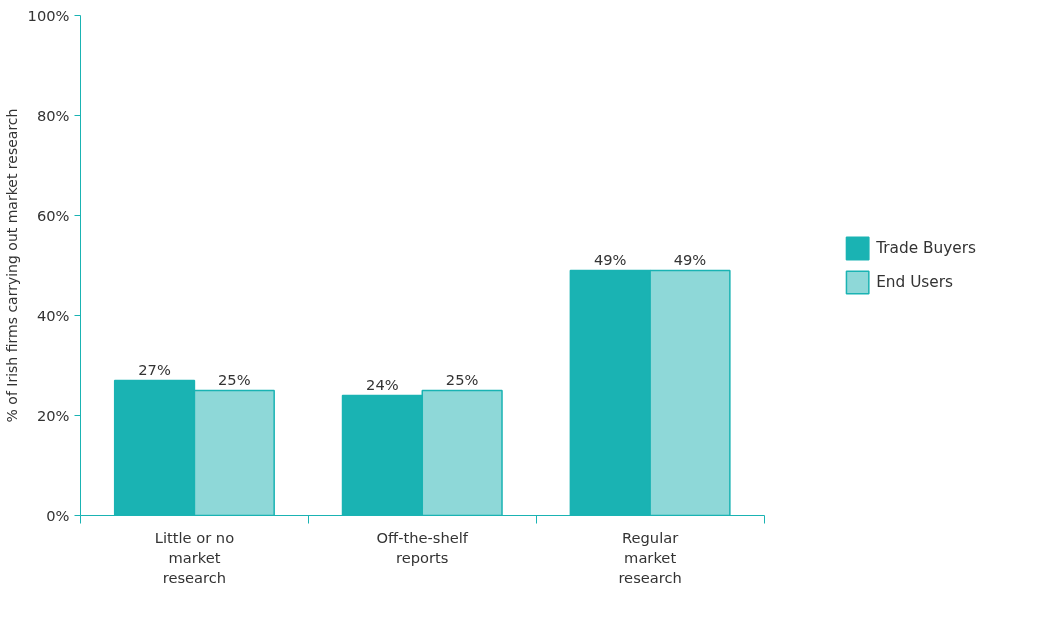 Image resolution: width=1042 pixels, height=633 pixels. I want to click on x-tick-label: Little or no market research, so click(194, 557).